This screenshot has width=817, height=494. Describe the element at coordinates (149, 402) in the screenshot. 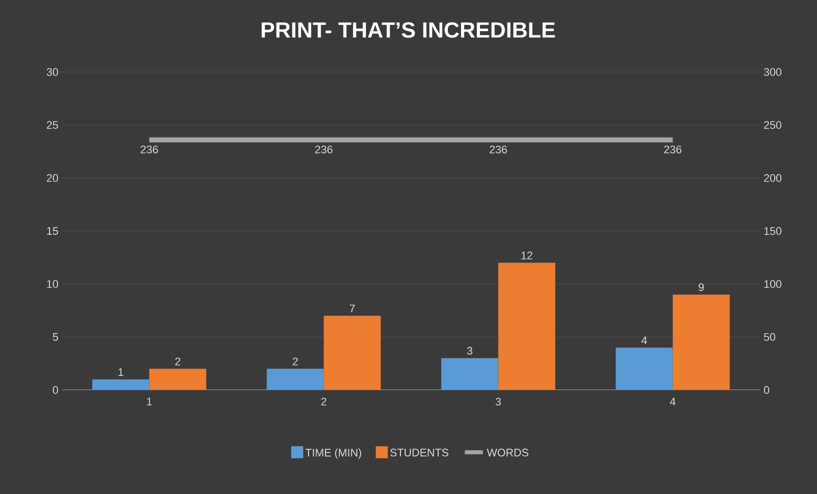

I see `x-tick-label: 1` at that location.